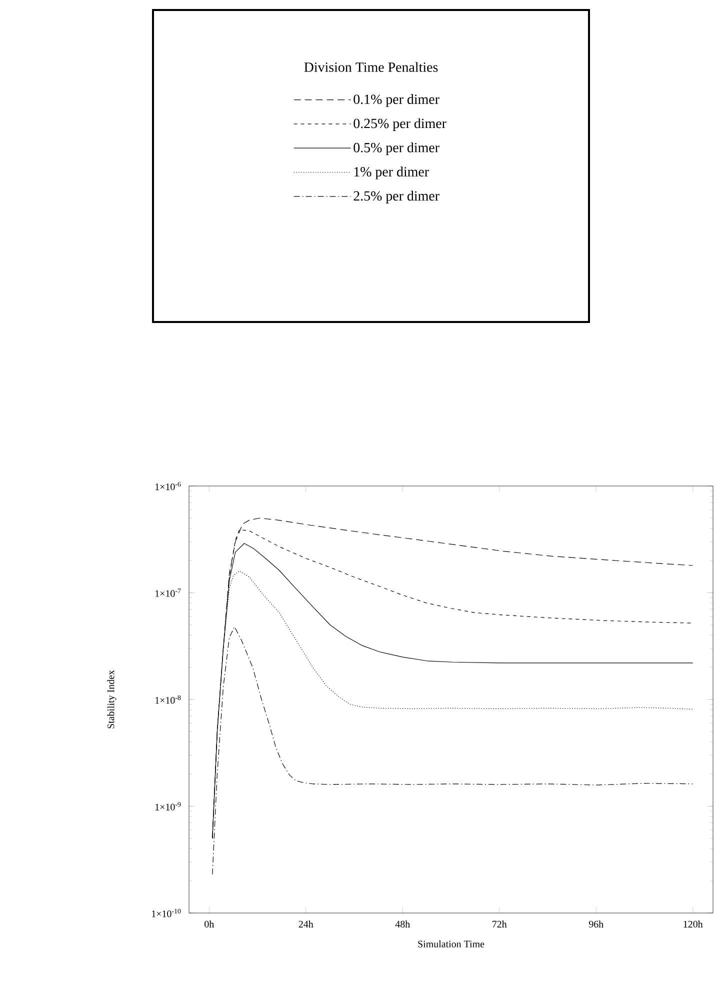  Describe the element at coordinates (391, 173) in the screenshot. I see `legend-label: 1% per dimer` at that location.